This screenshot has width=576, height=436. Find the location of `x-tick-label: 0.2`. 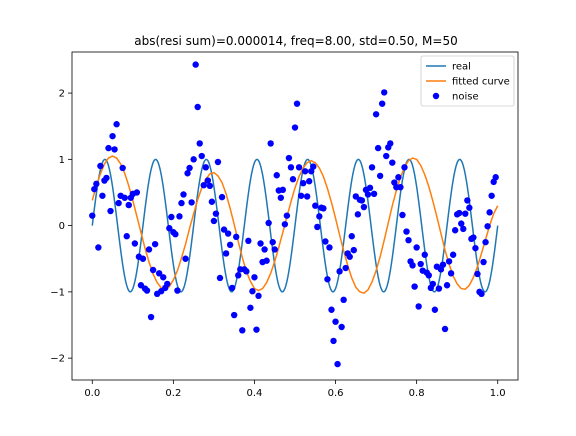

x-tick-label: 0.2 is located at coordinates (173, 393).